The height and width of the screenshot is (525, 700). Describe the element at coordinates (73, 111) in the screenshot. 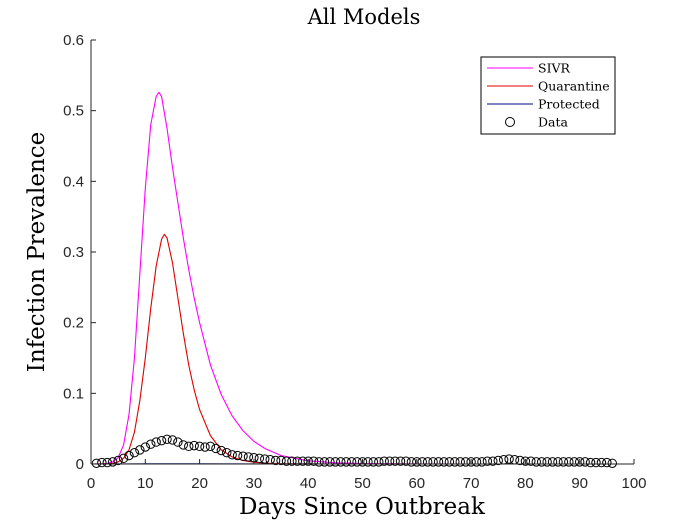

I see `y-tick-label: 0.5` at that location.